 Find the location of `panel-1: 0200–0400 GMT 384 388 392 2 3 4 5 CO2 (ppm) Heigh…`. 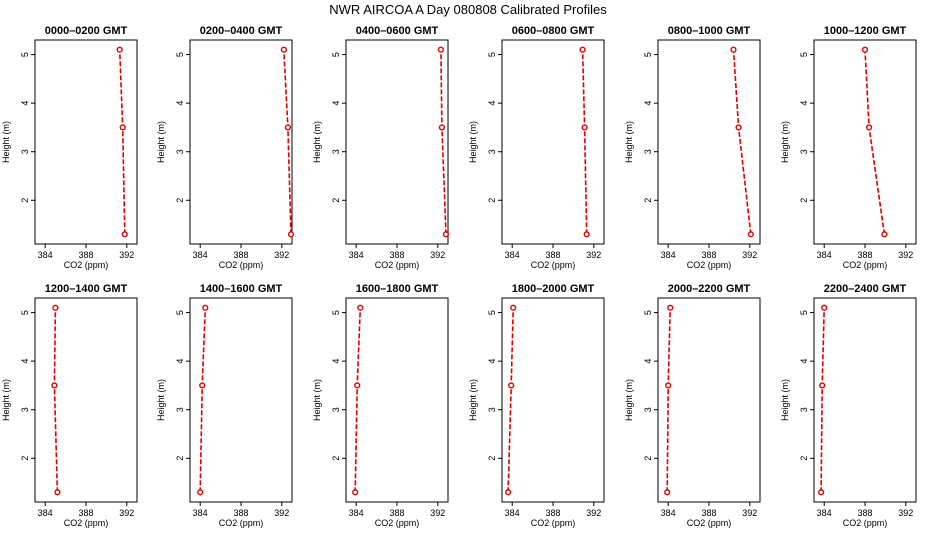

panel-1: 0200–0400 GMT 384 388 392 2 3 4 5 CO2 (ppm) Heigh… is located at coordinates (225, 147).